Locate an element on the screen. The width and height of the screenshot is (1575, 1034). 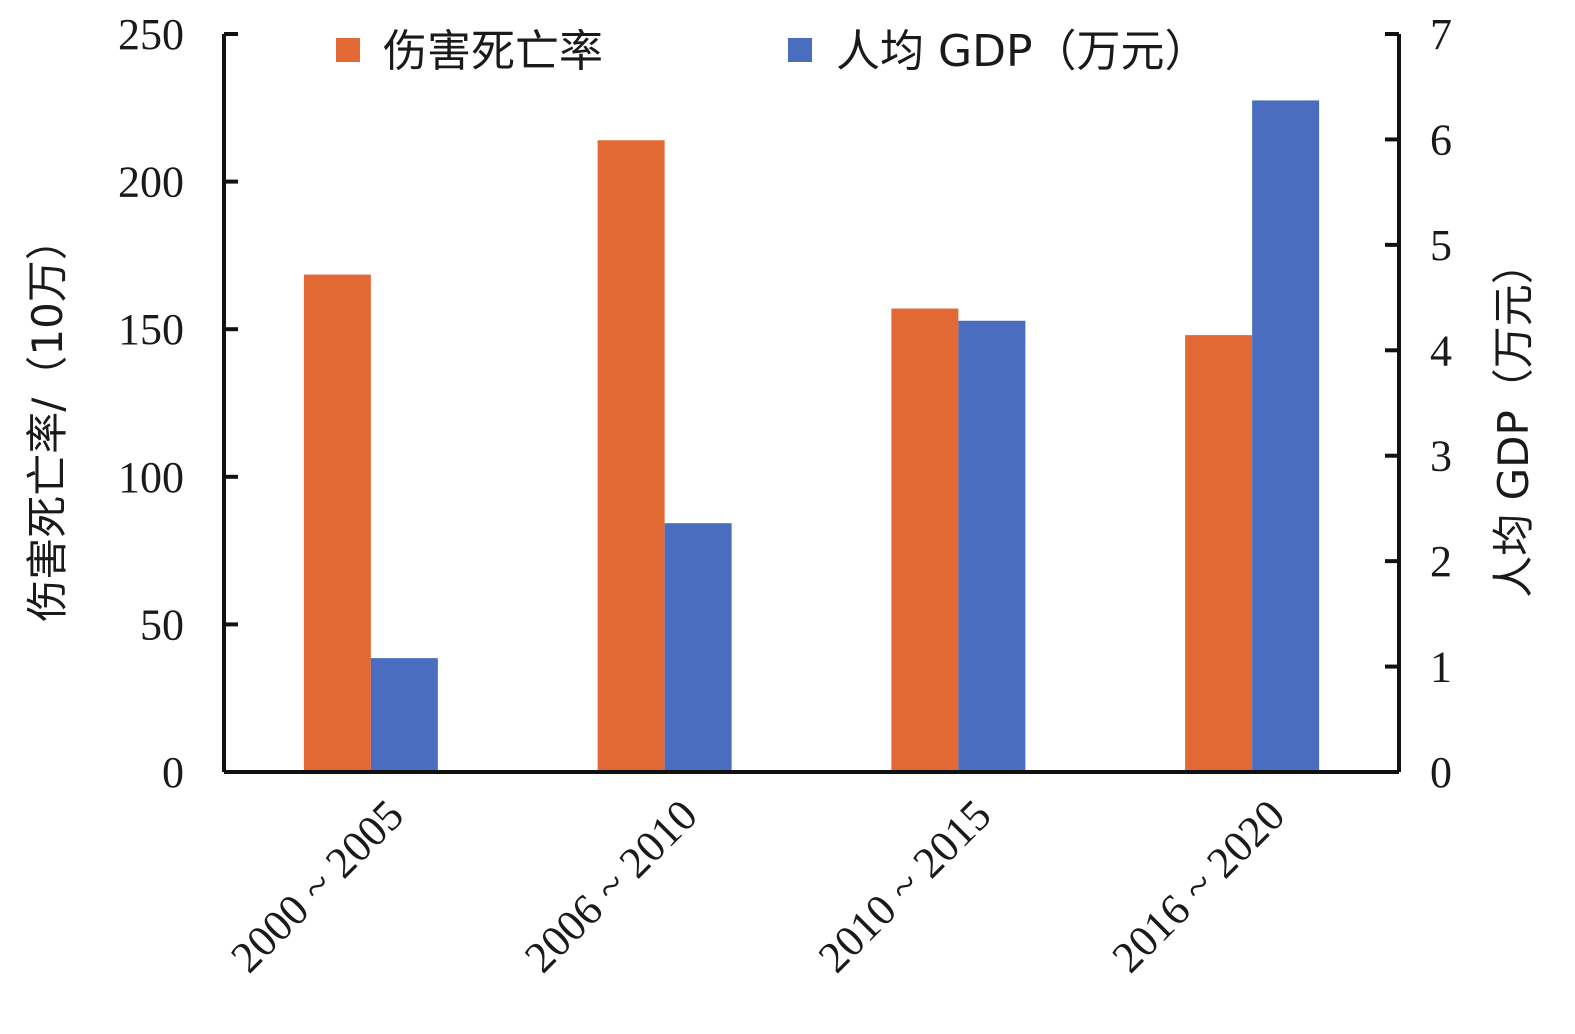
legend: 伤害死亡率 人均 GDP（万元） is located at coordinates (772, 51).